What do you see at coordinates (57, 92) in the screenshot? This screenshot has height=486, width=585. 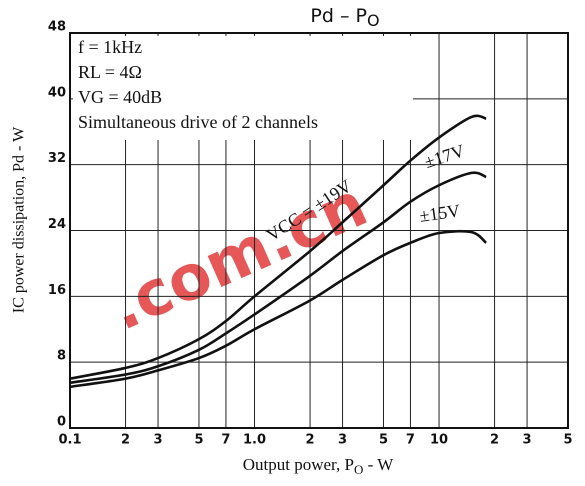 I see `y-tick-label: 40` at bounding box center [57, 92].